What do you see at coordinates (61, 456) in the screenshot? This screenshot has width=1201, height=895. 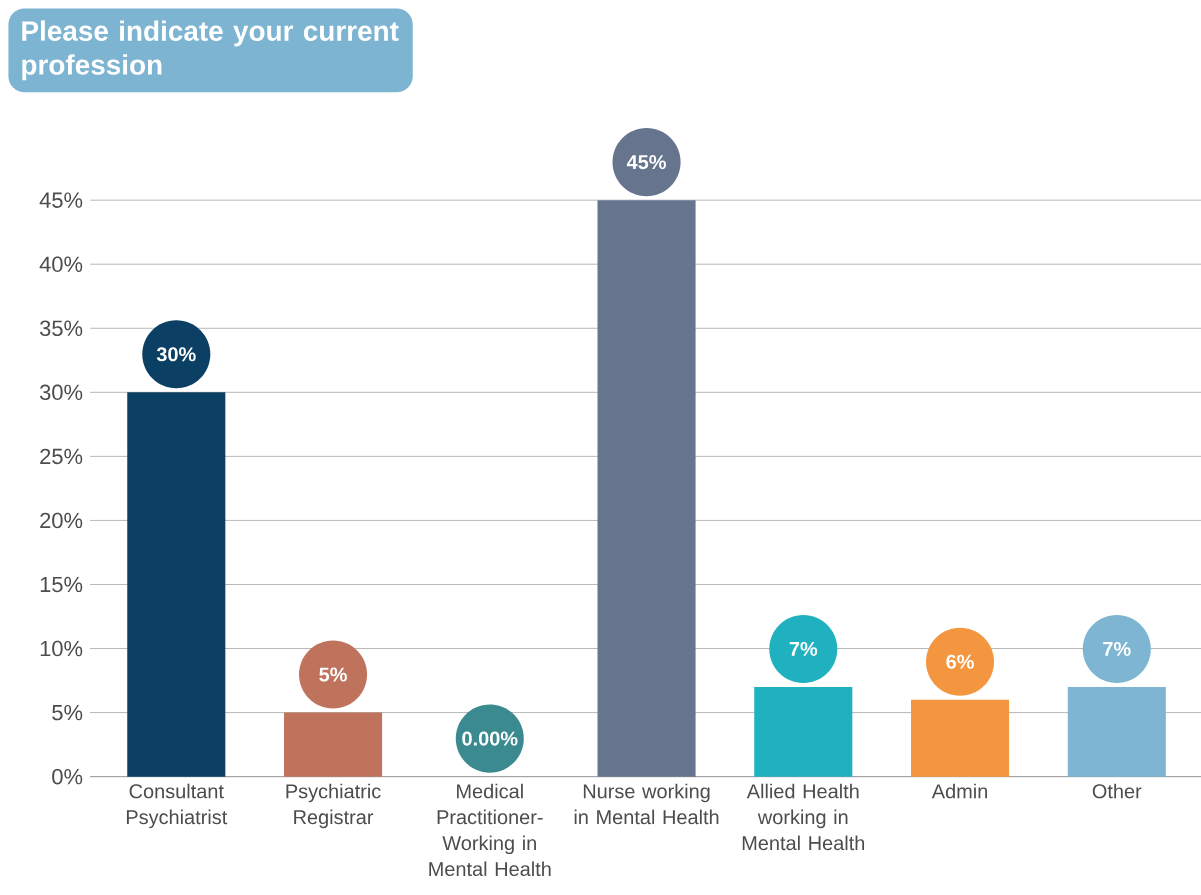 I see `y-tick-label: 25%` at bounding box center [61, 456].